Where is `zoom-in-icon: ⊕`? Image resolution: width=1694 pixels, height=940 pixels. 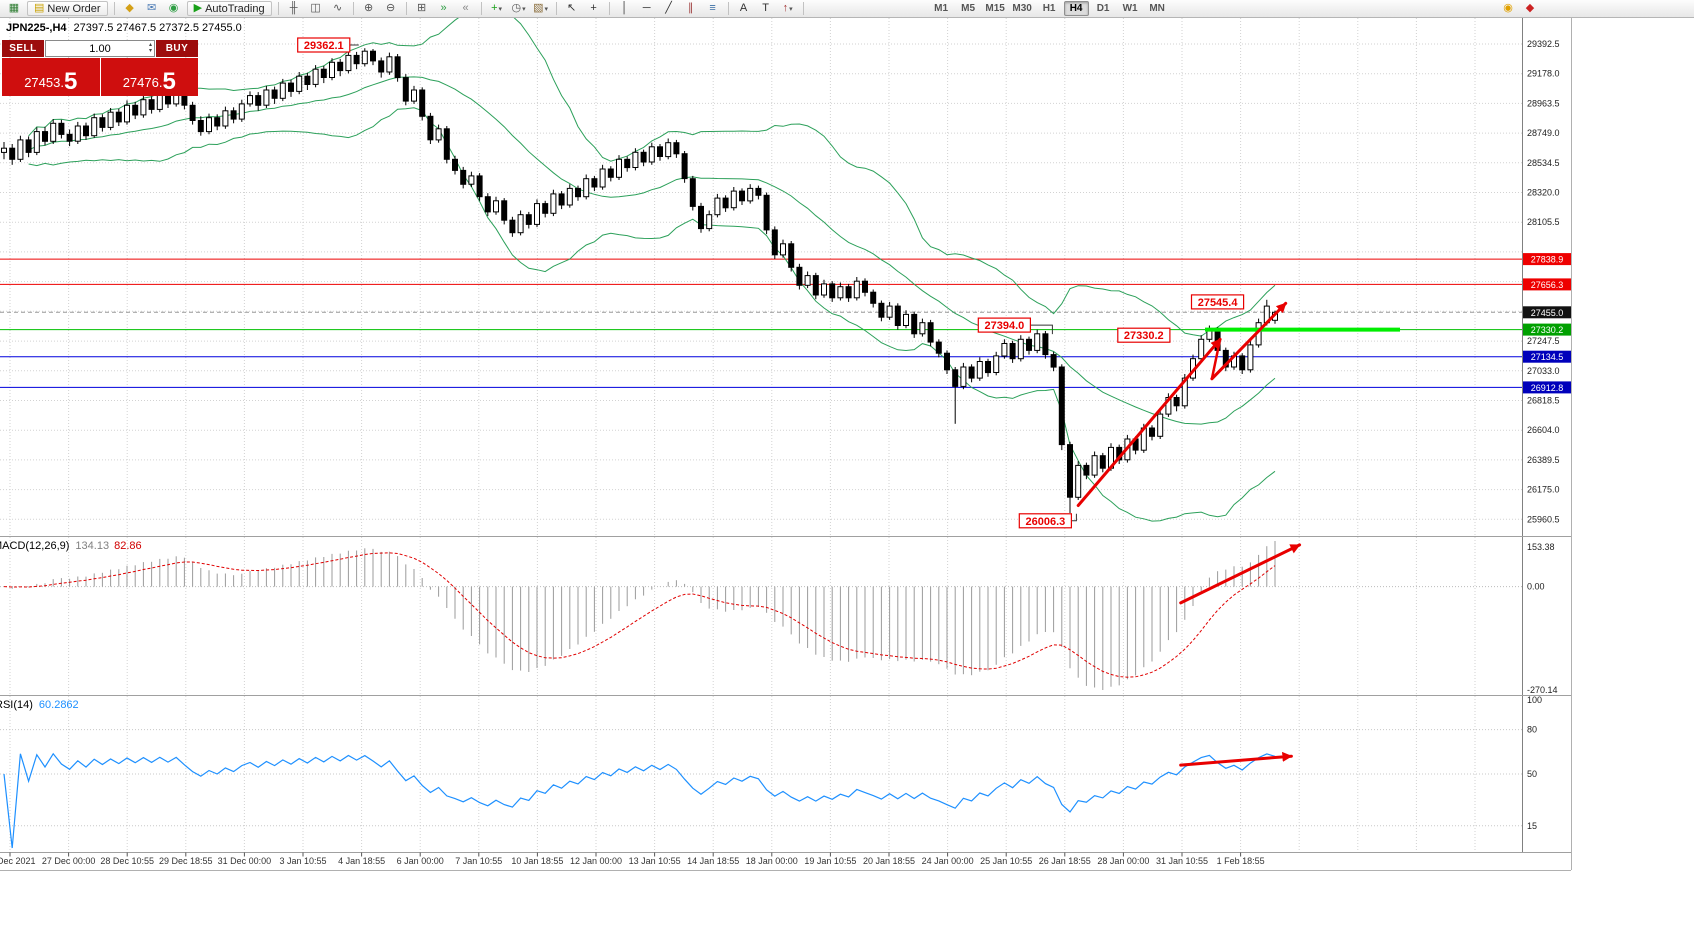
zoom-in-icon: ⊕ is located at coordinates (369, 8).